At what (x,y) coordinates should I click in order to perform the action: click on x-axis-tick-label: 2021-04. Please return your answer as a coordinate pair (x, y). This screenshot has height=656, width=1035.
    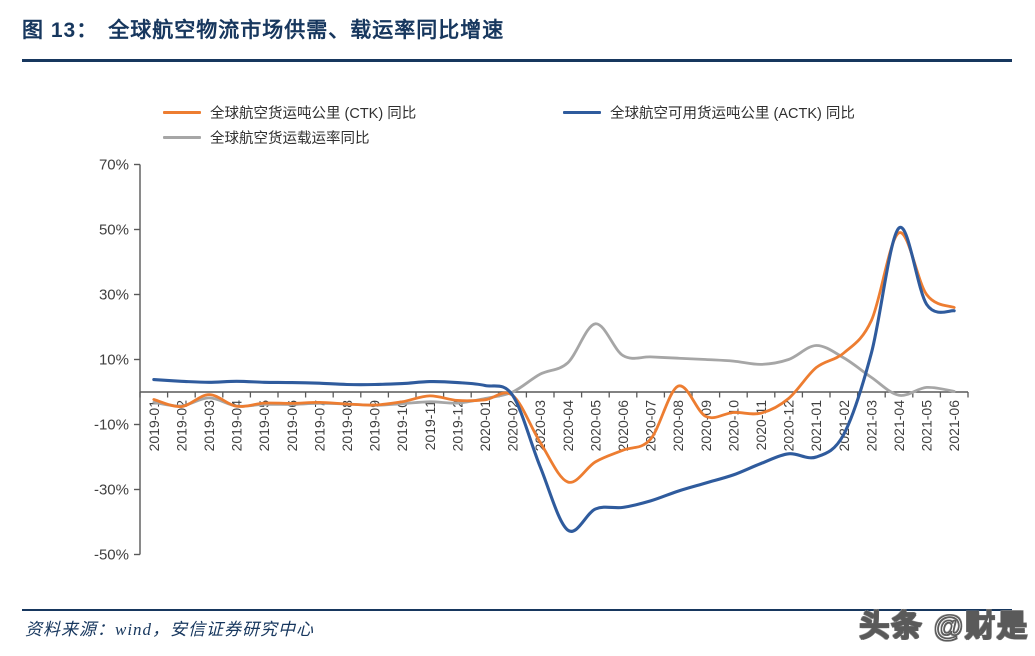
    Looking at the image, I should click on (899, 426).